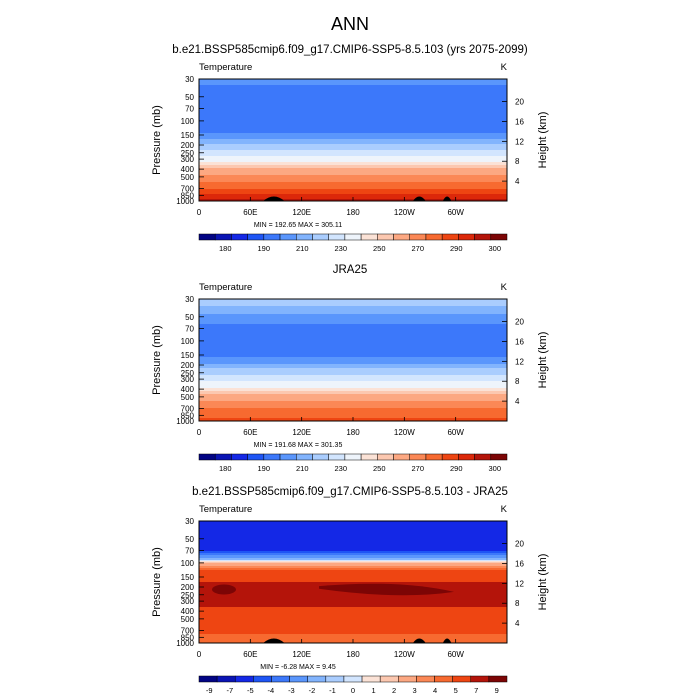 The image size is (700, 700). I want to click on colorbar: -9 -7 -5 -4 -3 -2 -1 0 1 2 3 4 5 7 9, so click(353, 685).